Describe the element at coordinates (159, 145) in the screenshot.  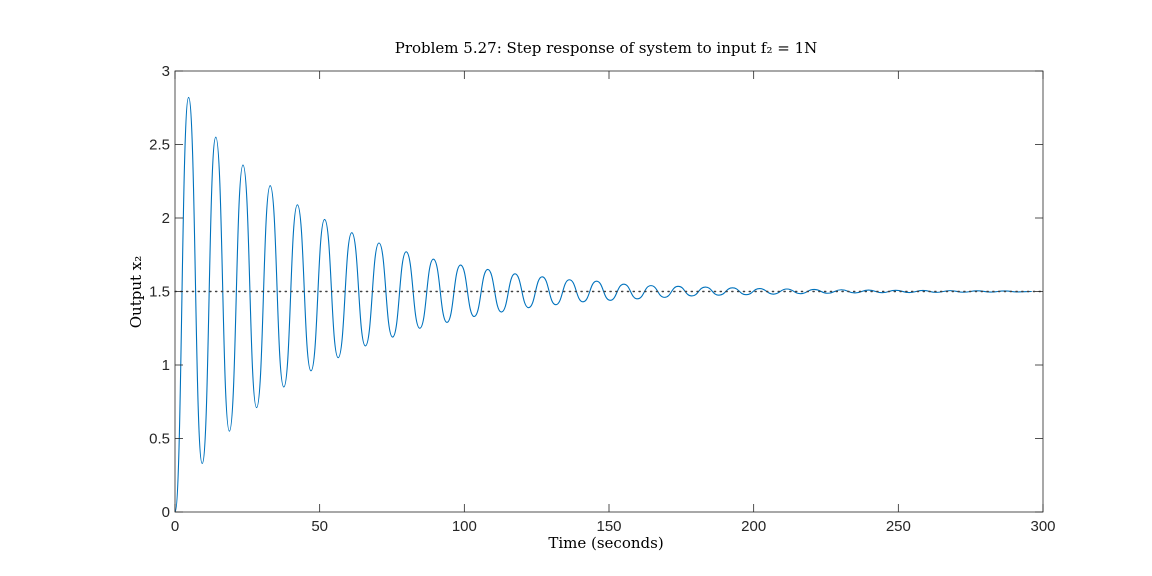
I see `y-tick-label: 2.5` at that location.